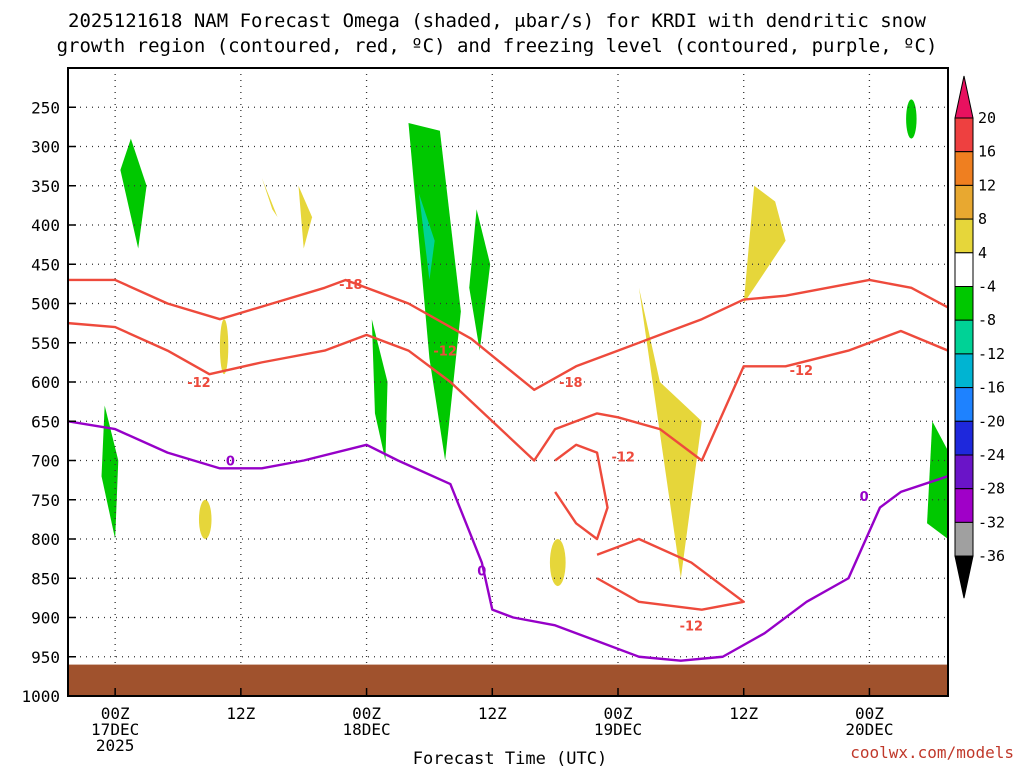  Describe the element at coordinates (618, 729) in the screenshot. I see `x-tick-label-4-1: 19DEC` at that location.